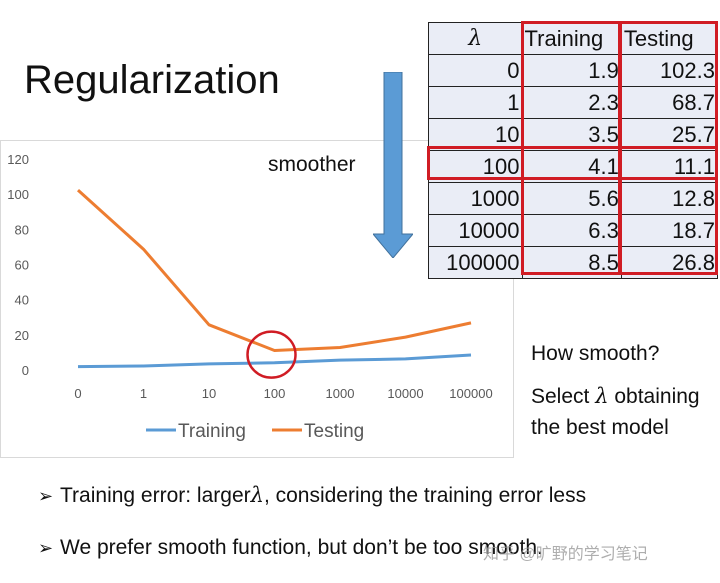 This screenshot has width=720, height=583. I want to click on lambda-cell: 1, so click(475, 102).